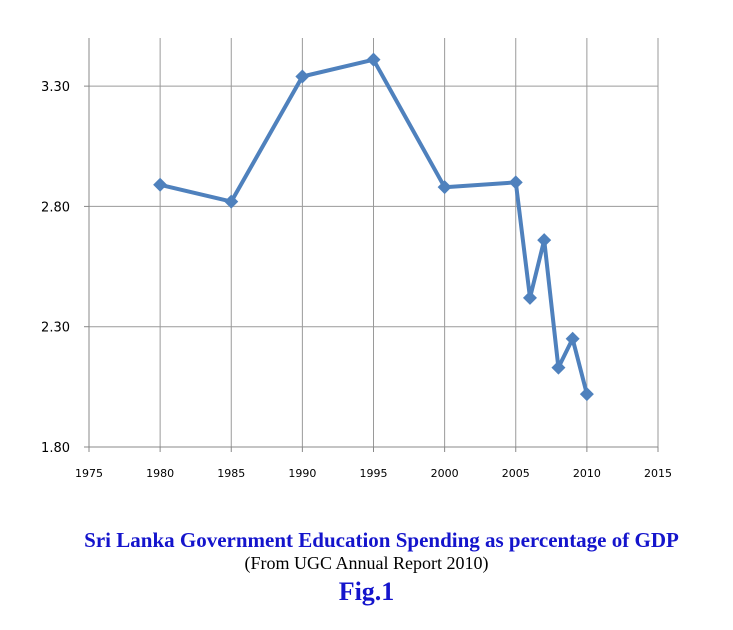  I want to click on x-tick-label: 2015, so click(658, 473).